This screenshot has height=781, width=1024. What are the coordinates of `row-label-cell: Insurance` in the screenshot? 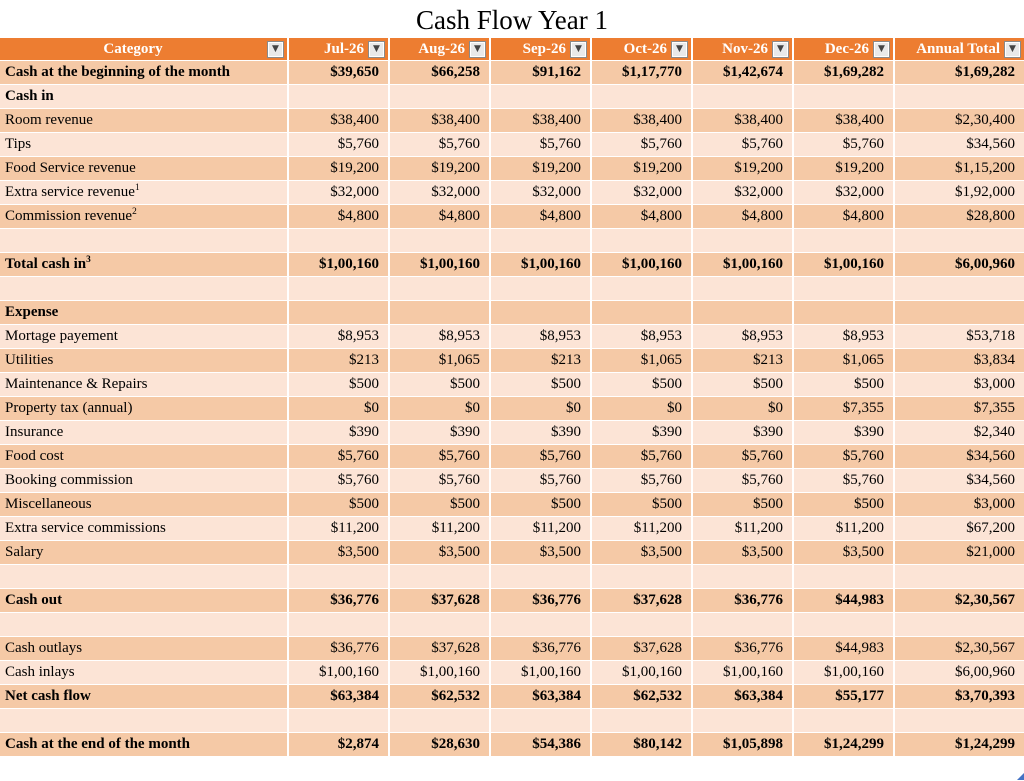 It's located at (144, 432).